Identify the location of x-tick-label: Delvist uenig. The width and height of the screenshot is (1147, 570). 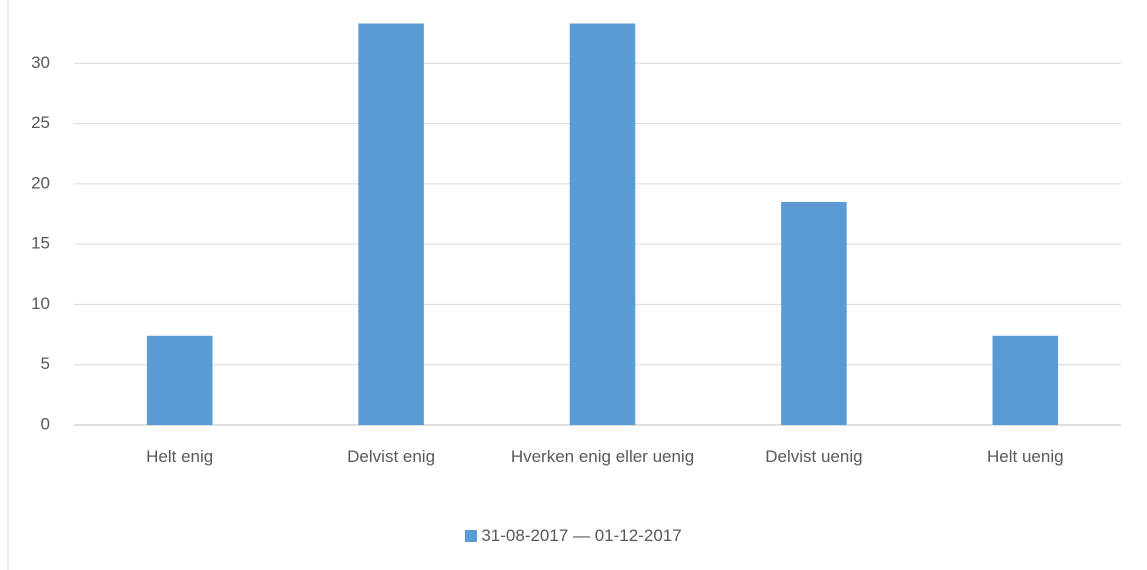
(814, 456).